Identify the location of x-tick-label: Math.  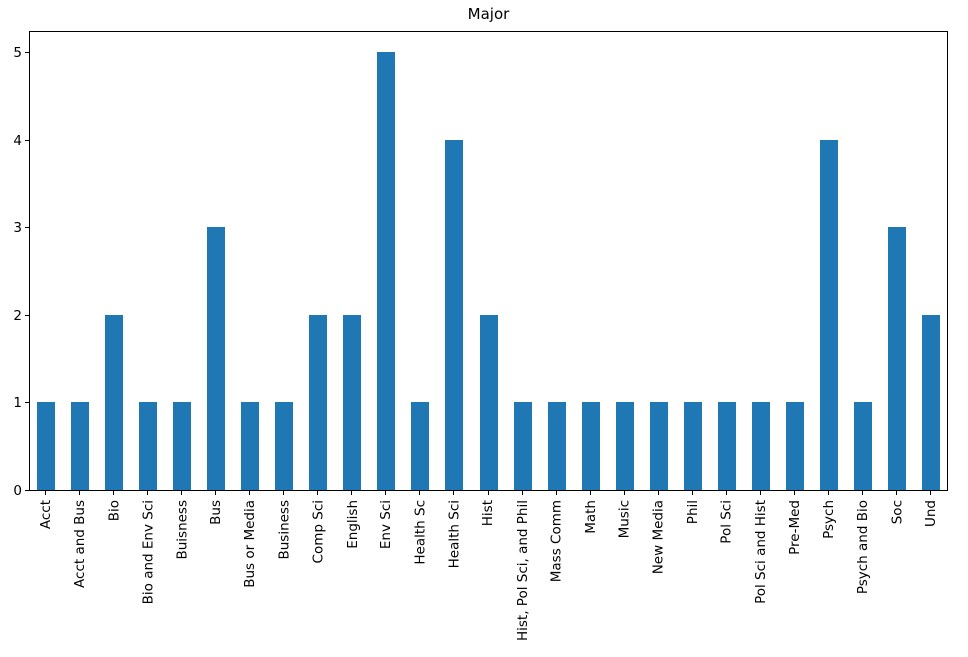
(590, 517).